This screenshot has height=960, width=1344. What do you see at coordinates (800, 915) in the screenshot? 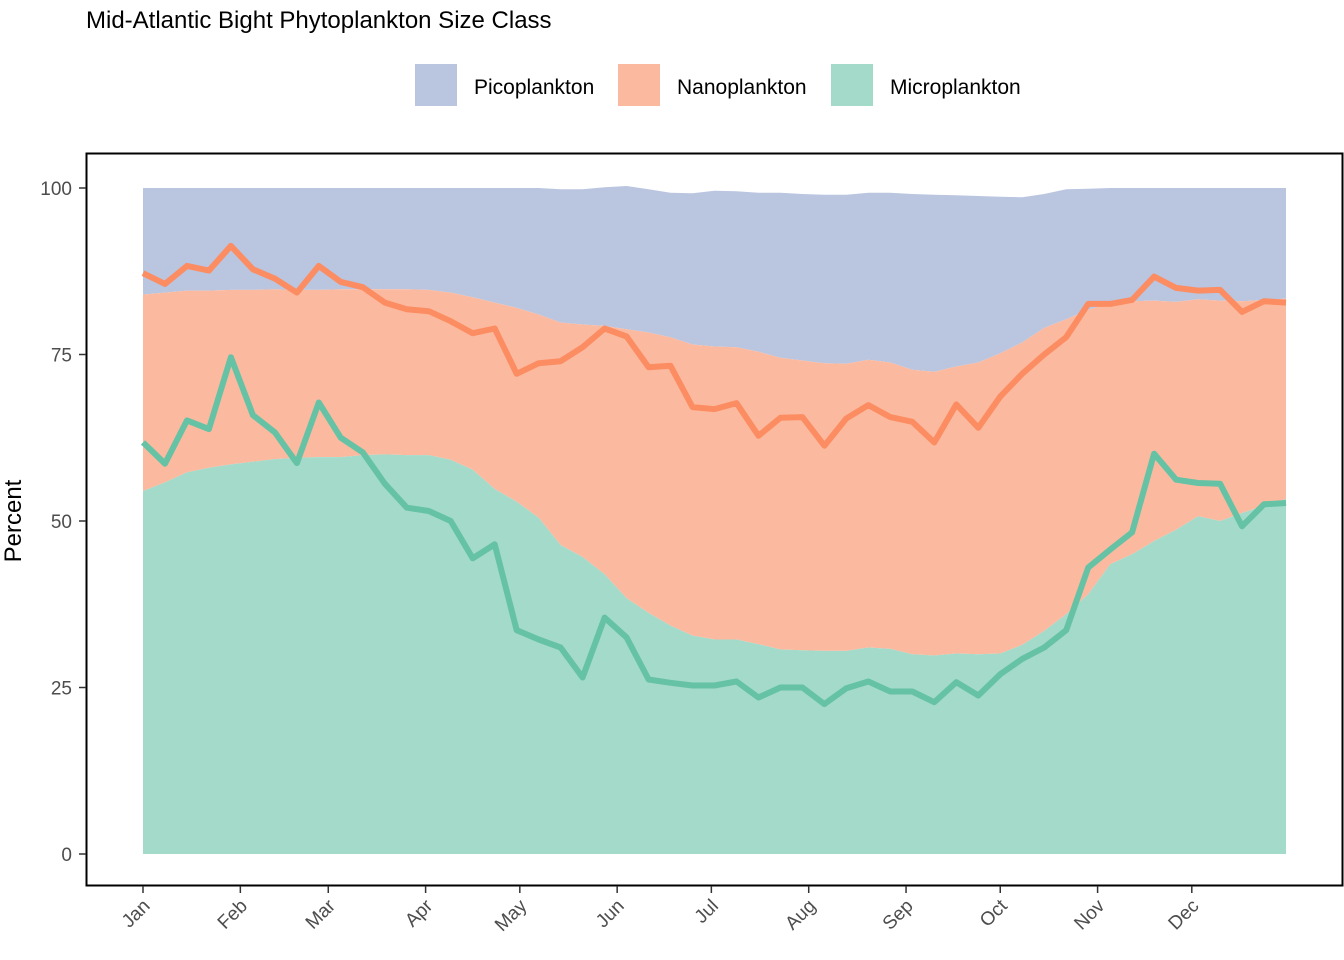
I see `x-tick-label: Aug` at bounding box center [800, 915].